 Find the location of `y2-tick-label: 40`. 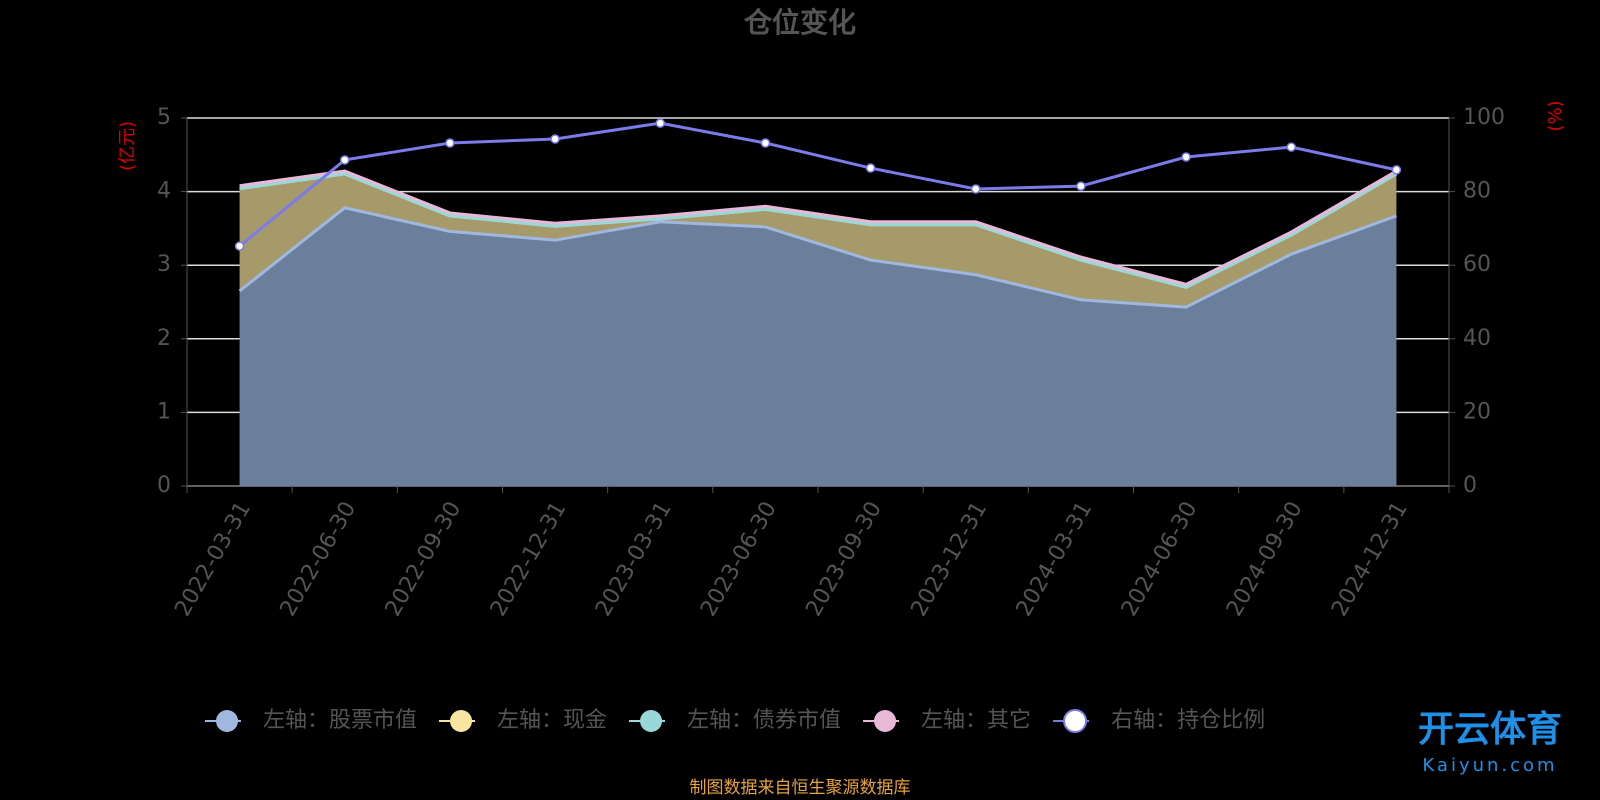

y2-tick-label: 40 is located at coordinates (1477, 338).